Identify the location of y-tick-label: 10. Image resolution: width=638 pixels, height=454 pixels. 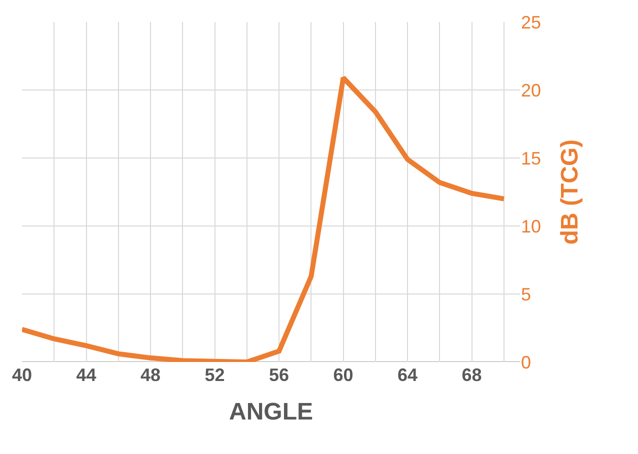
(531, 226).